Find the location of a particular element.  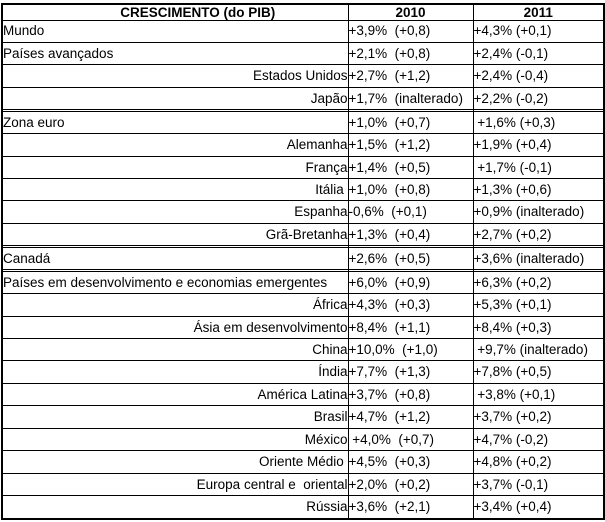

row-label: Grã-Bretanha is located at coordinates (175, 234).